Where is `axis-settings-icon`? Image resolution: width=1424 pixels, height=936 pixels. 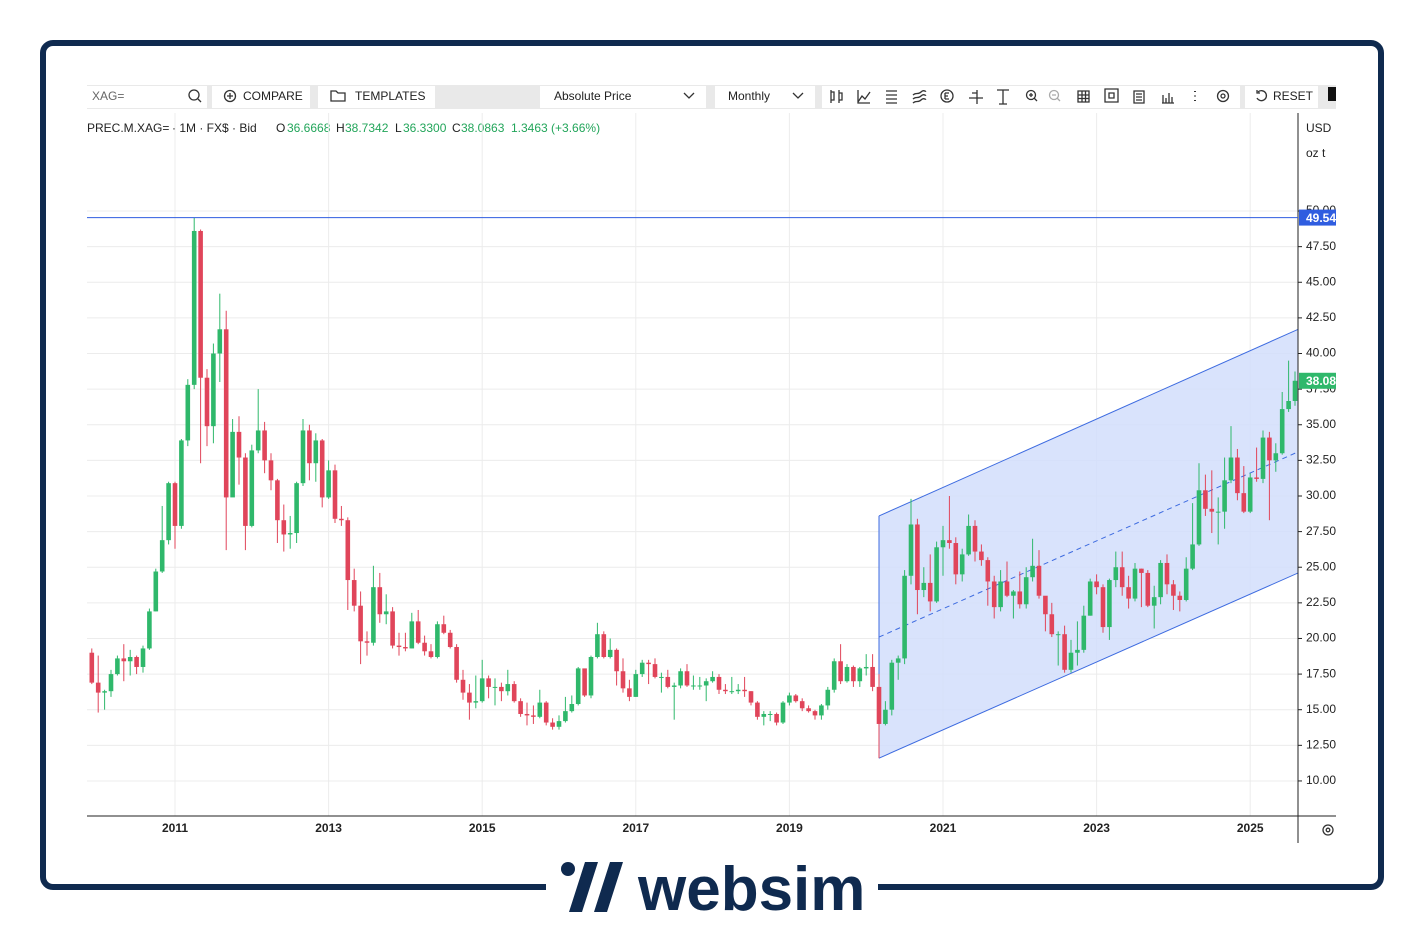 axis-settings-icon is located at coordinates (1328, 830).